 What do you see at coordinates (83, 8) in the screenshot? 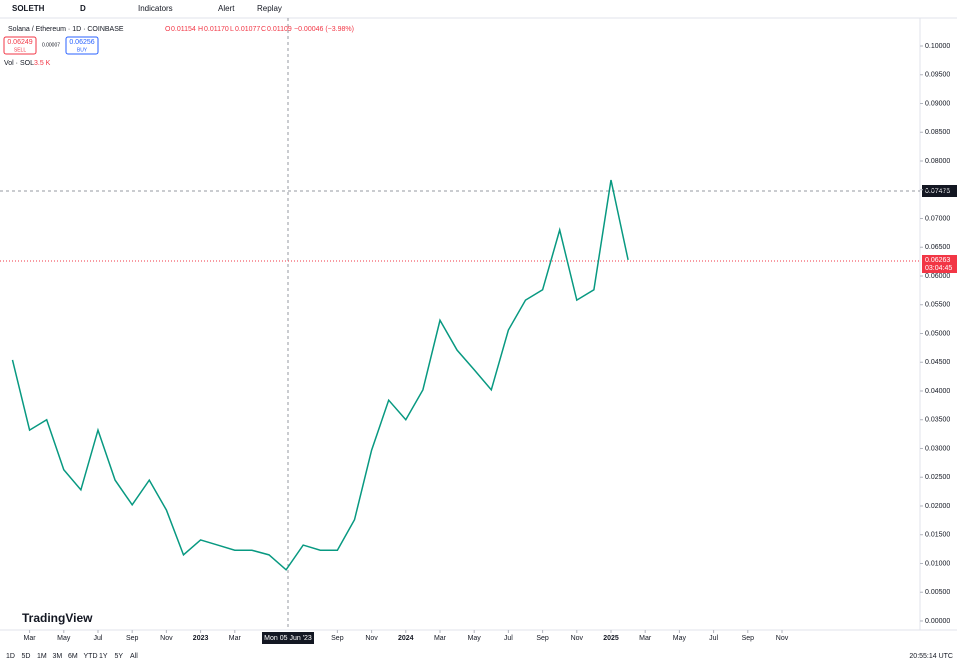
I see `interval: D` at bounding box center [83, 8].